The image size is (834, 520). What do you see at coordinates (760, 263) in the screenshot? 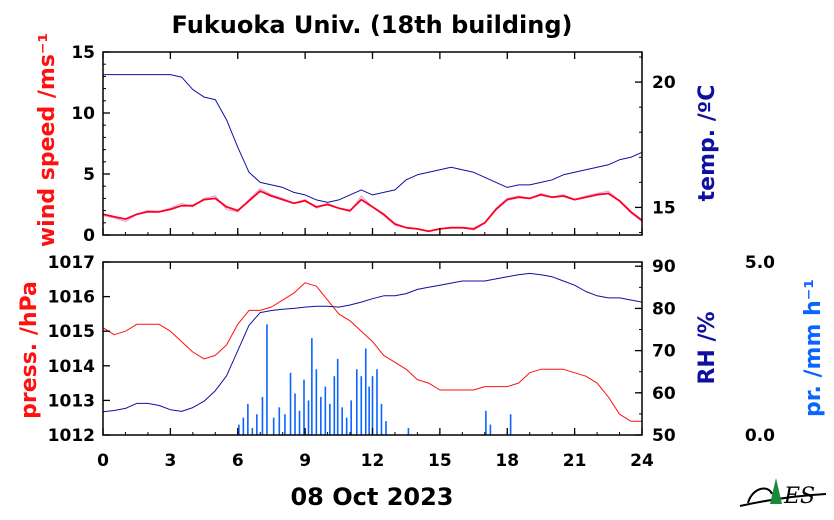
I see `precip-tick-label: 5.0` at bounding box center [760, 263].